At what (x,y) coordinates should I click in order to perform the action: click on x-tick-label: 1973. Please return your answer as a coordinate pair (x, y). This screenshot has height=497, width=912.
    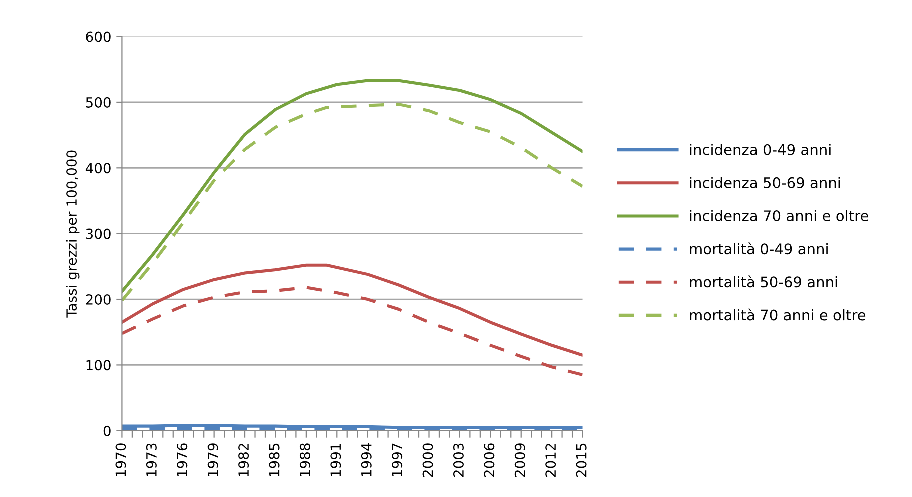
    Looking at the image, I should click on (151, 460).